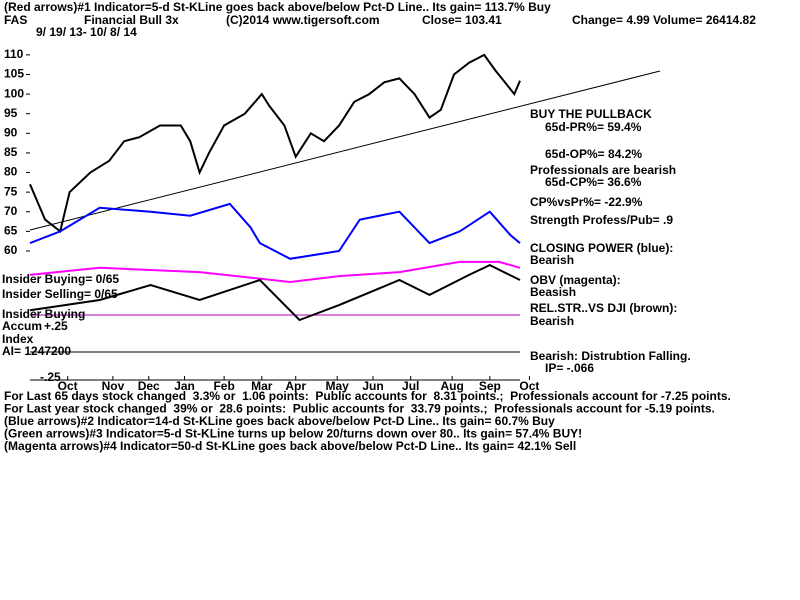 The height and width of the screenshot is (600, 800). Describe the element at coordinates (14, 93) in the screenshot. I see `y-tick-label: 100` at that location.